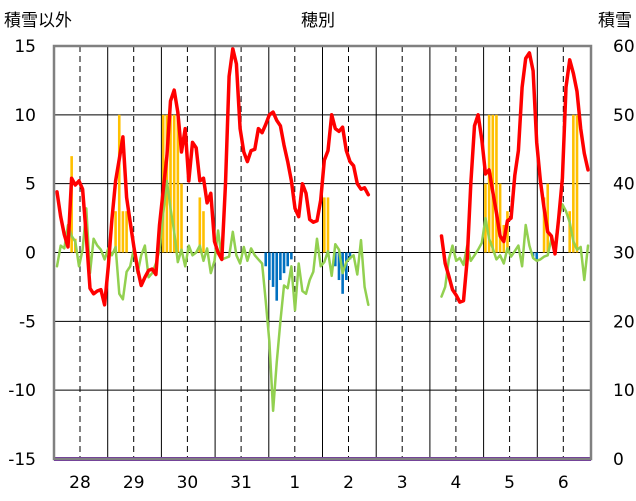 Image resolution: width=636 pixels, height=501 pixels. What do you see at coordinates (615, 21) in the screenshot?
I see `right-axis-label: 積雪` at bounding box center [615, 21].